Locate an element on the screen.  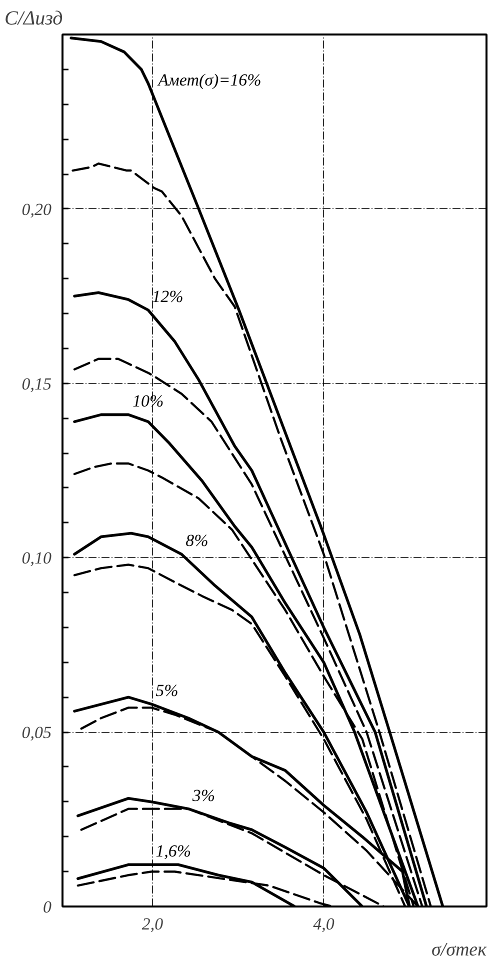
series-label: 10% is located at coordinates (148, 401).